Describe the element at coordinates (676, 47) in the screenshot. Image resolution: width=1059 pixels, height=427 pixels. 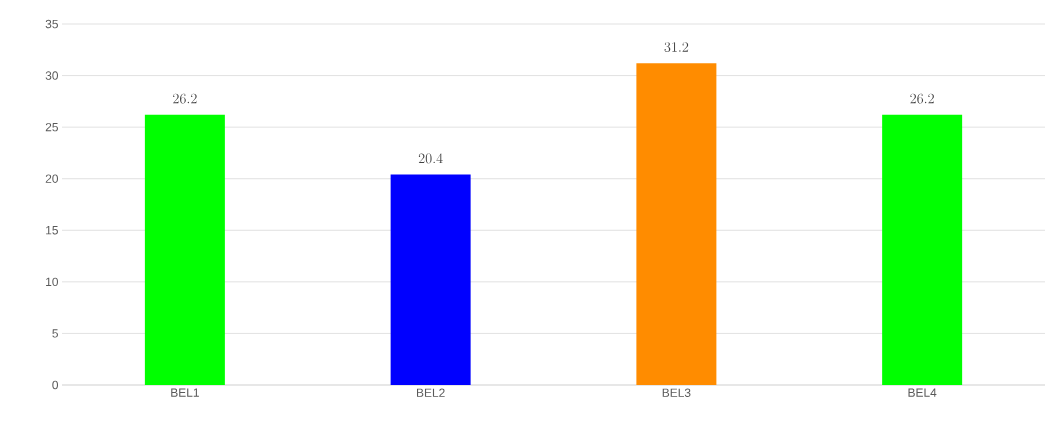
I see `data-label: 31 .2` at that location.